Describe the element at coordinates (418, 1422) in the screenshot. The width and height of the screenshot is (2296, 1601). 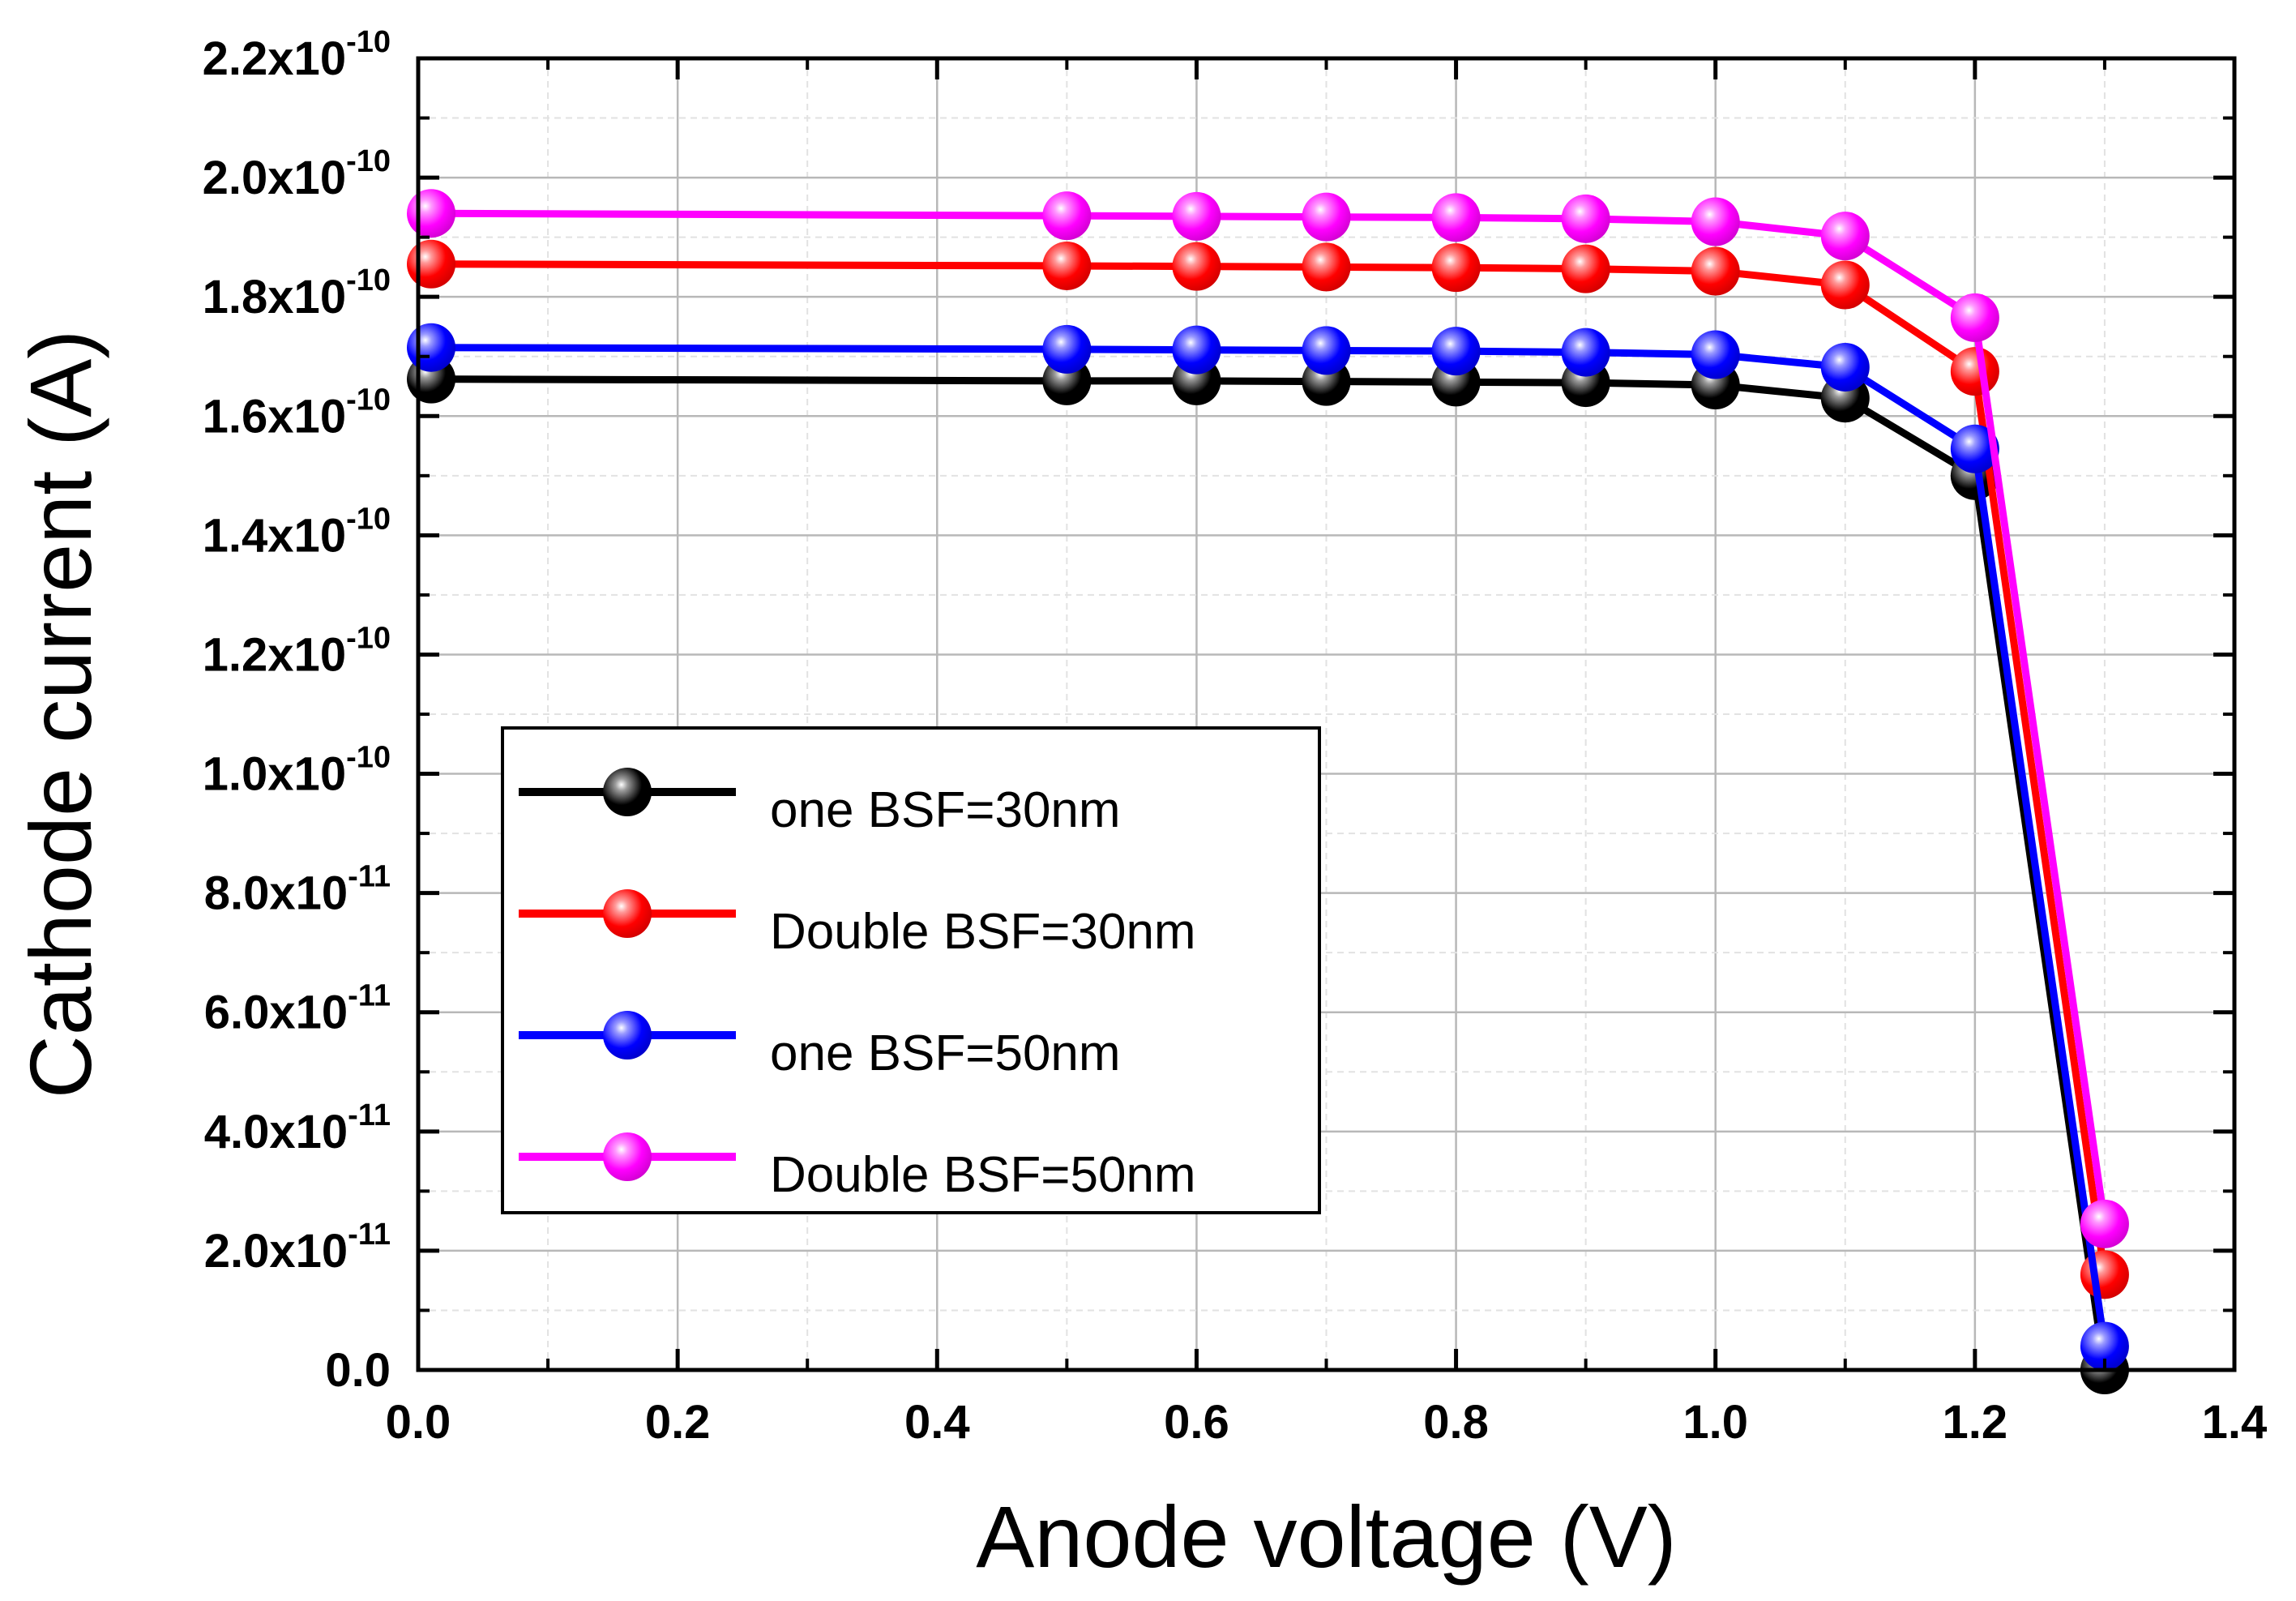
I see `x-tick-label: 0.0` at that location.